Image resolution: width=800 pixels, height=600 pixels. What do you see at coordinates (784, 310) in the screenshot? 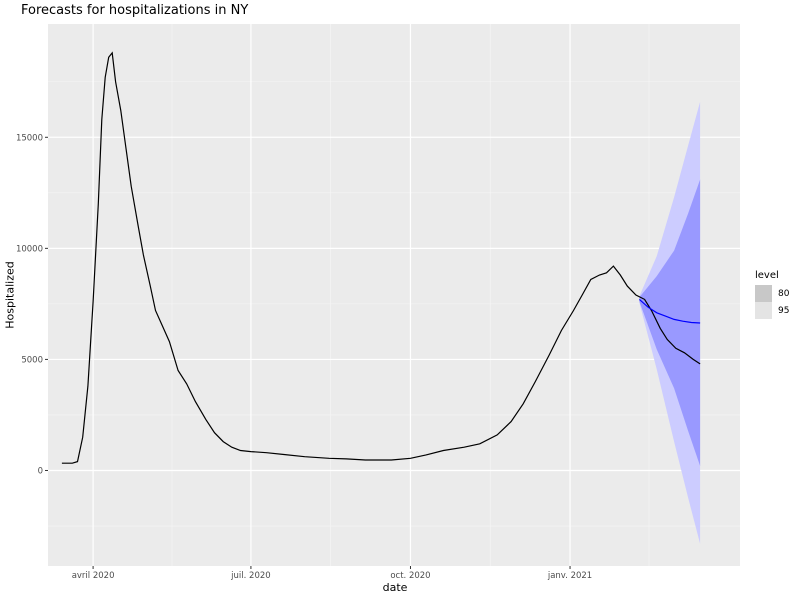
I see `legend-label-95: 95` at bounding box center [784, 310].